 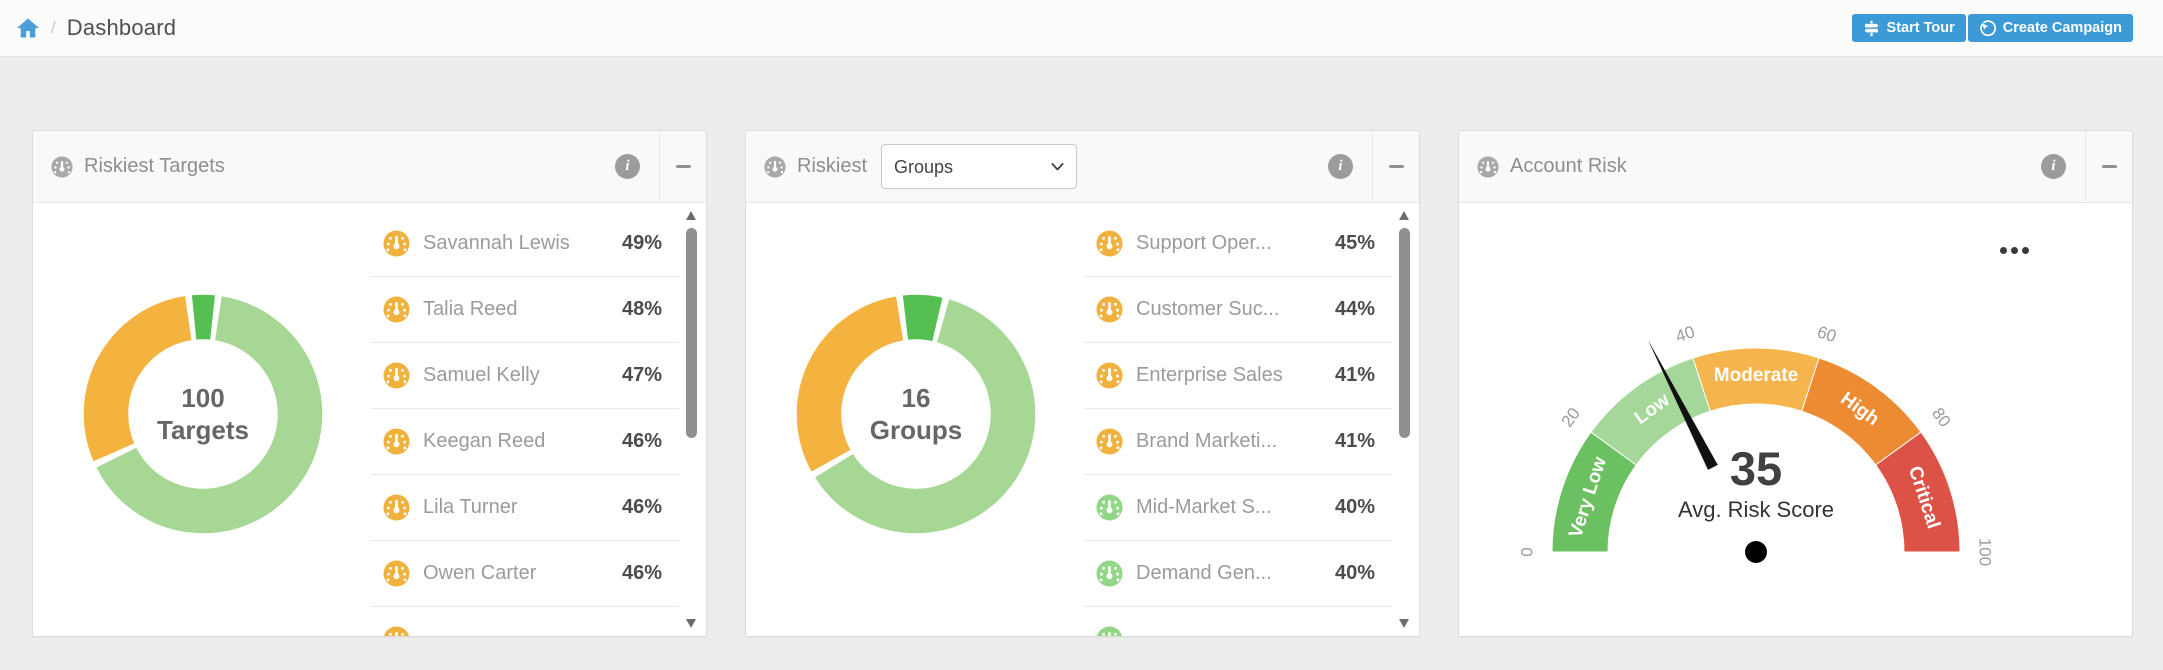 What do you see at coordinates (1987, 28) in the screenshot?
I see `bullseye-pointer-icon` at bounding box center [1987, 28].